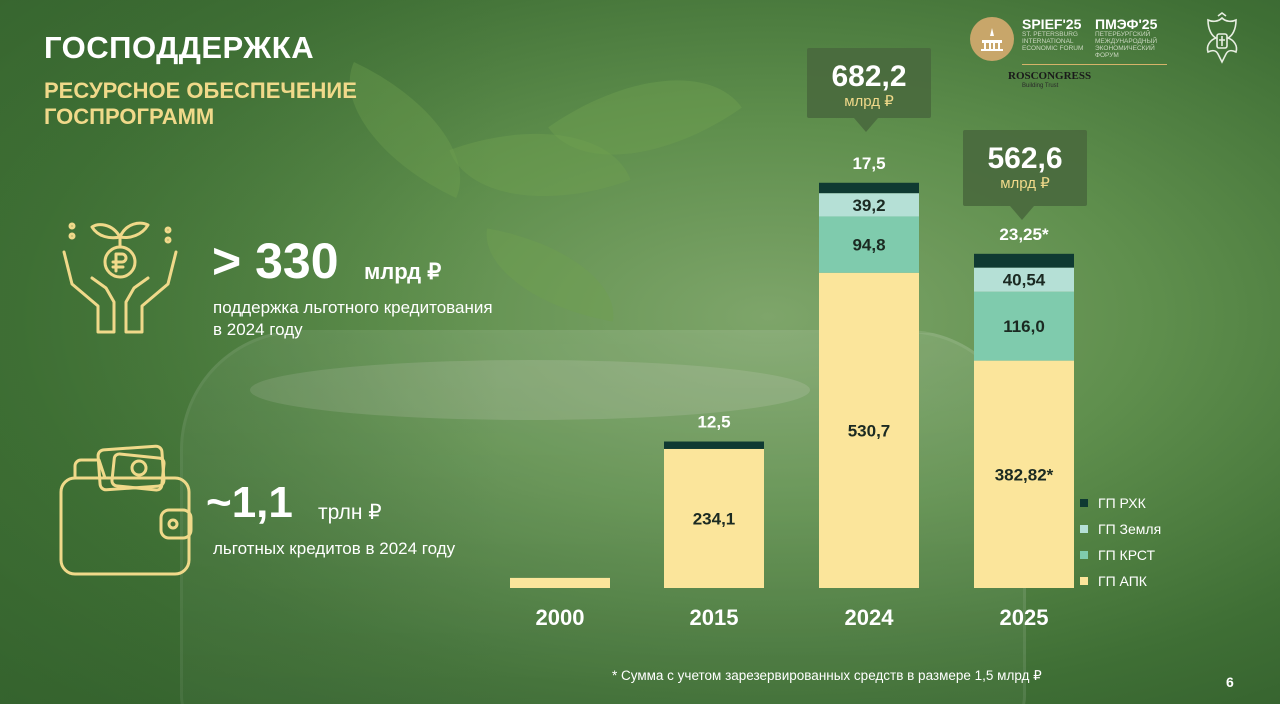 Image resolution: width=1280 pixels, height=704 pixels. I want to click on legend-item: ГП АПК, so click(1120, 581).